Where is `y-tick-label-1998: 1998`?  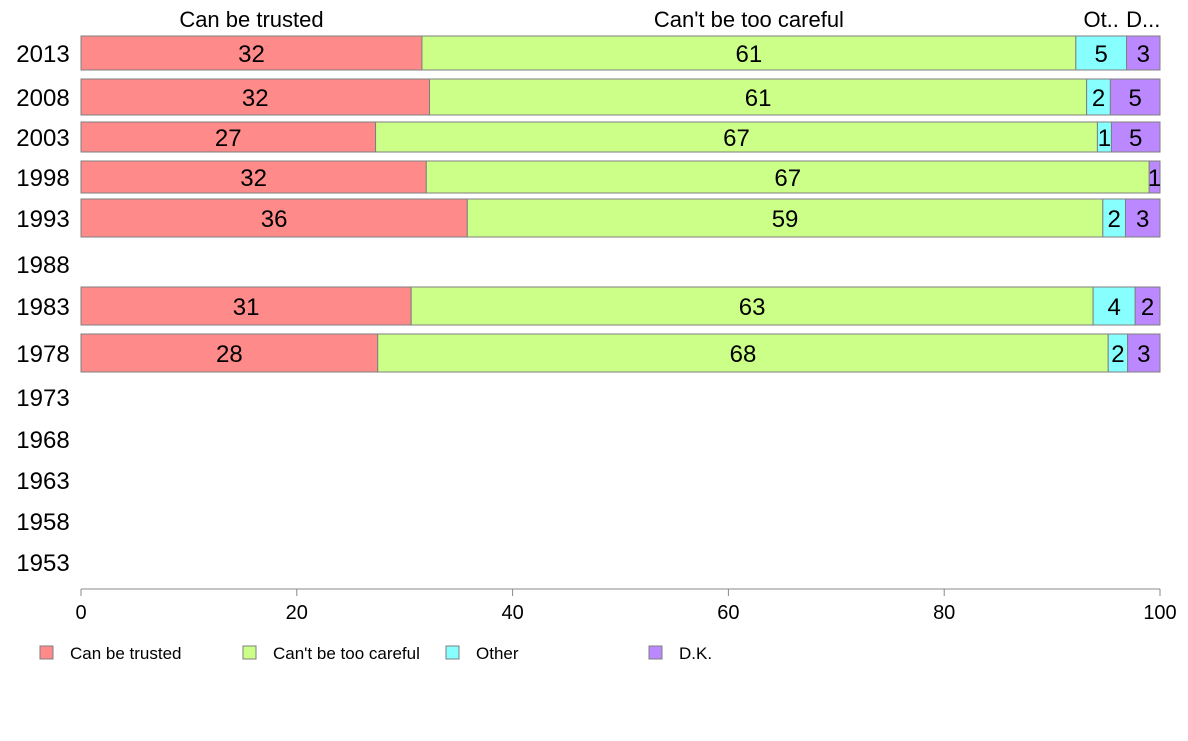
y-tick-label-1998: 1998 is located at coordinates (42, 178).